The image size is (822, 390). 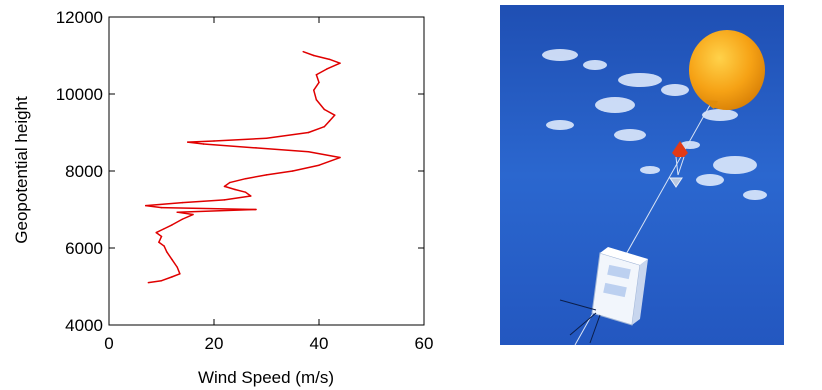 What do you see at coordinates (680, 158) in the screenshot?
I see `parachute-icon` at bounding box center [680, 158].